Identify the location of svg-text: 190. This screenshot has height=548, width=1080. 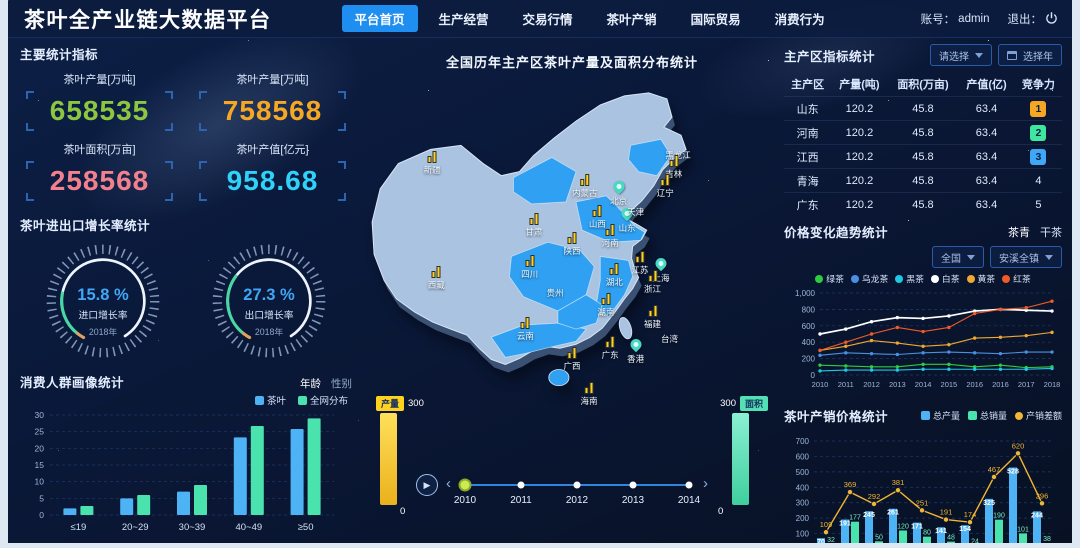
(999, 516).